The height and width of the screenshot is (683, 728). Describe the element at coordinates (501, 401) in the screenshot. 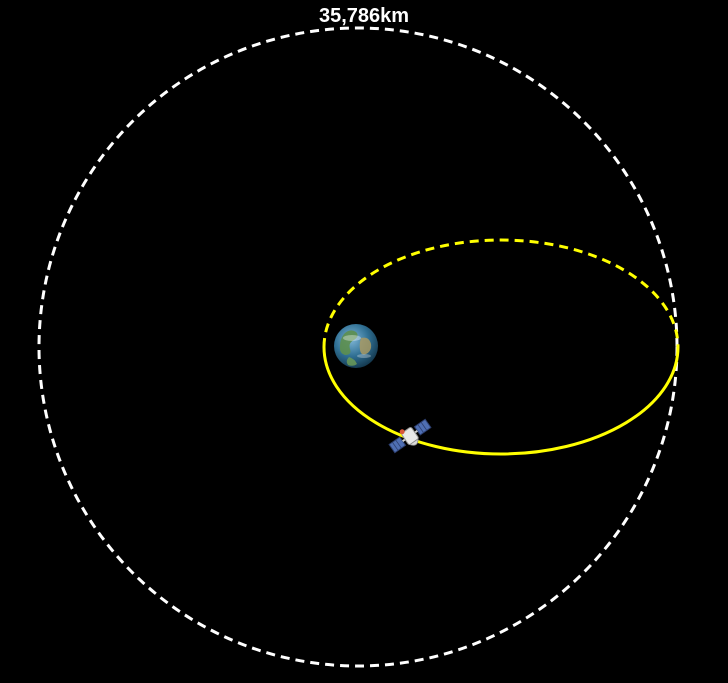

I see `transfer-orbit-lower-solid` at that location.